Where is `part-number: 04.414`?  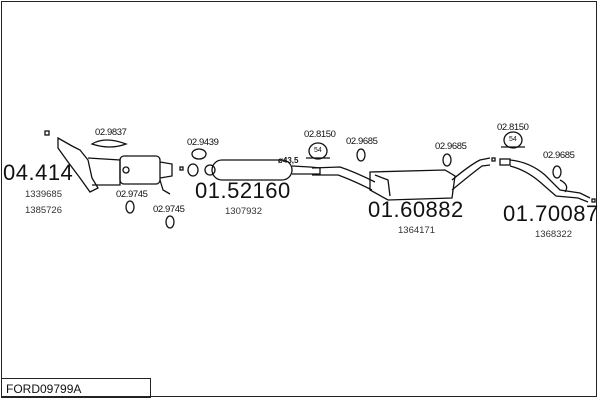
part-number: 04.414 is located at coordinates (38, 172).